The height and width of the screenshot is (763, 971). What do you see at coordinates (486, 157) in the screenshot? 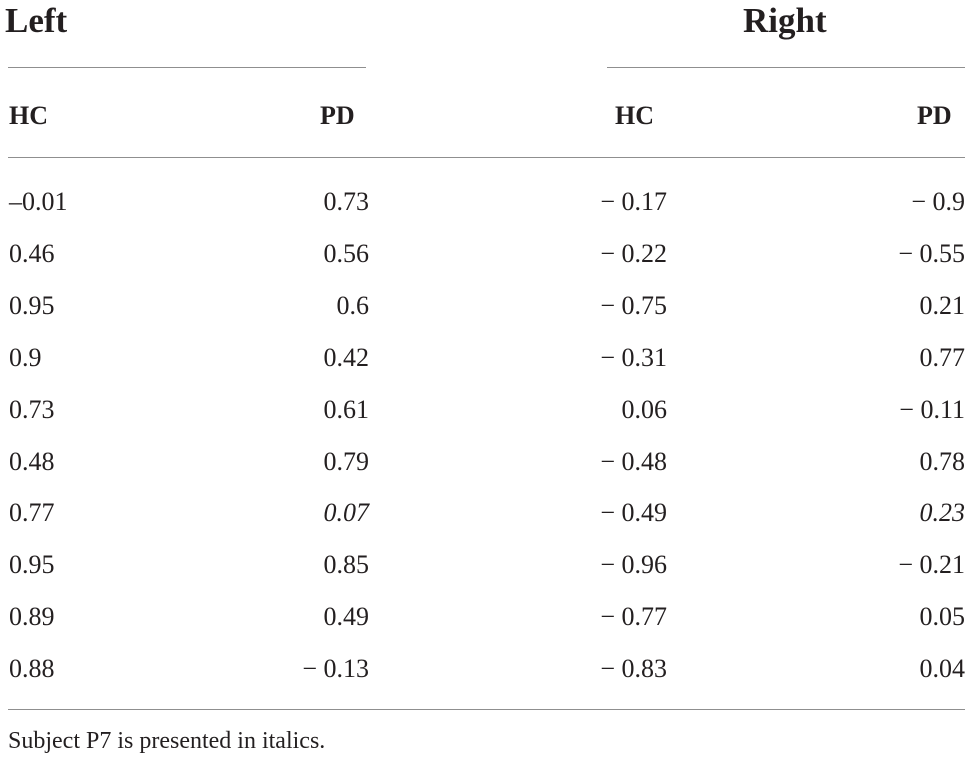
I see `header-rule` at bounding box center [486, 157].